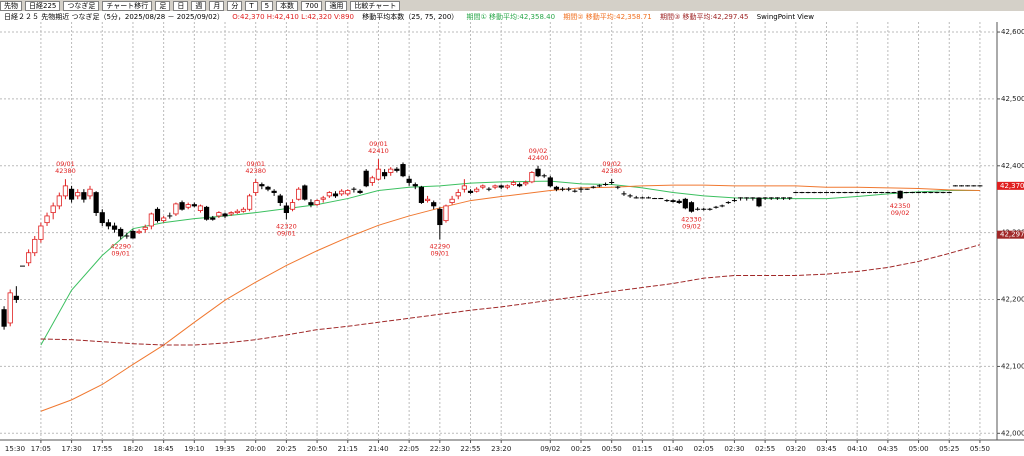  What do you see at coordinates (164, 449) in the screenshot?
I see `x-tick-label: 18:45` at bounding box center [164, 449].